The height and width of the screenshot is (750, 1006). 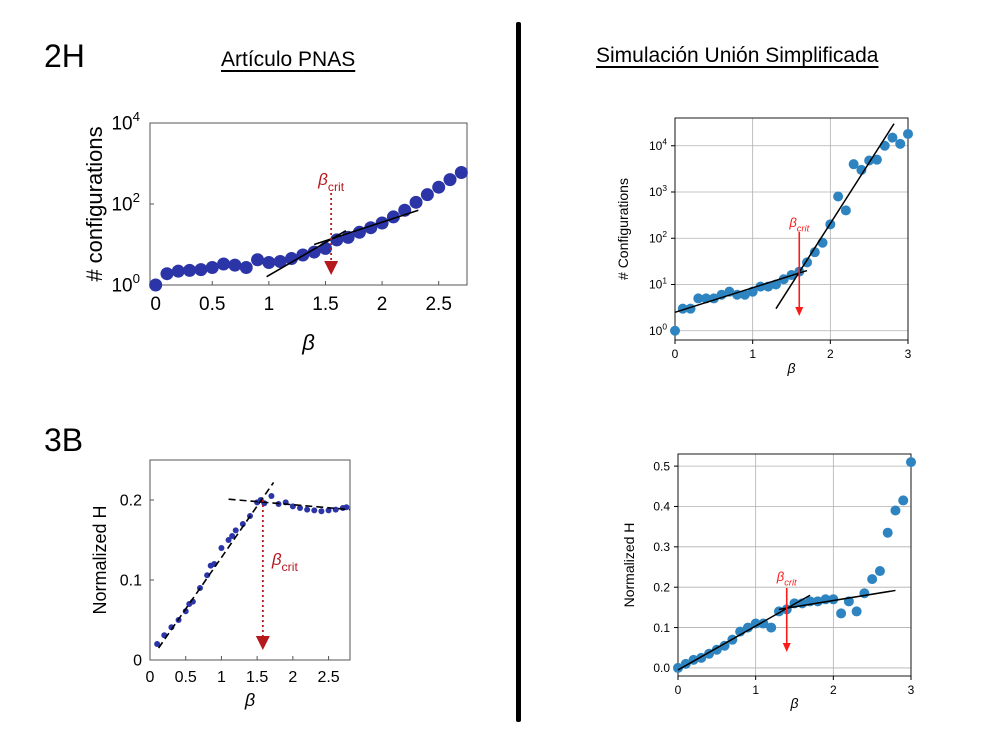 What do you see at coordinates (518, 372) in the screenshot?
I see `vertical-divider` at bounding box center [518, 372].